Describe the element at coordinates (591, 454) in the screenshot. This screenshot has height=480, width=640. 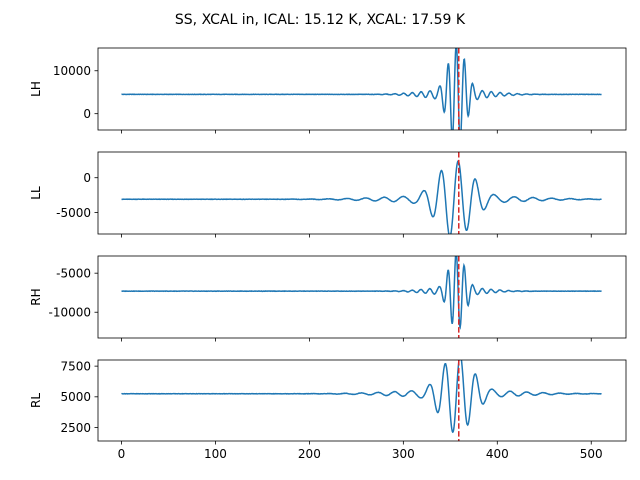
I see `x-tick-label: 500` at that location.